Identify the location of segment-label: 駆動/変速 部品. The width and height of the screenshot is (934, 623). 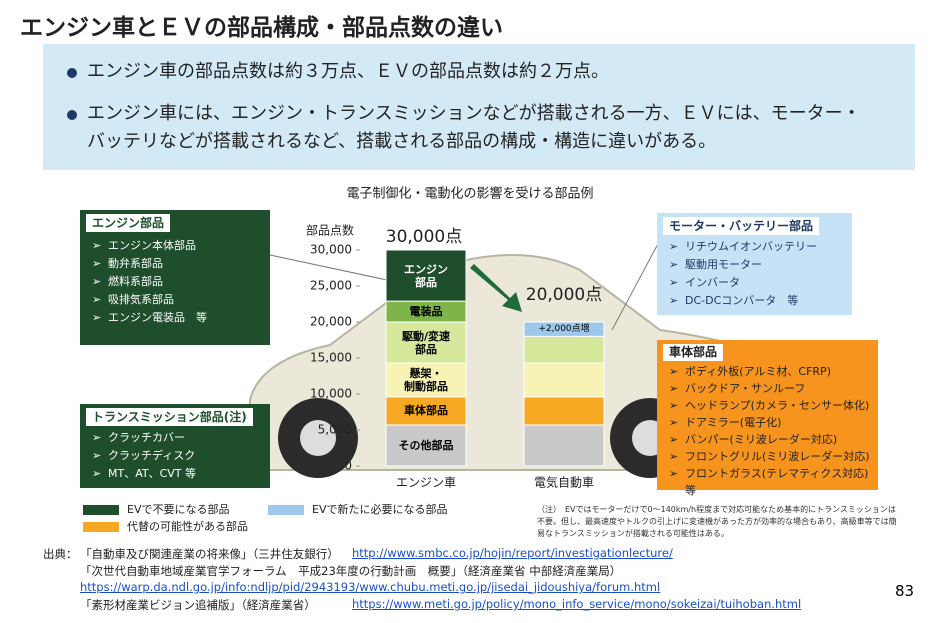
(426, 342).